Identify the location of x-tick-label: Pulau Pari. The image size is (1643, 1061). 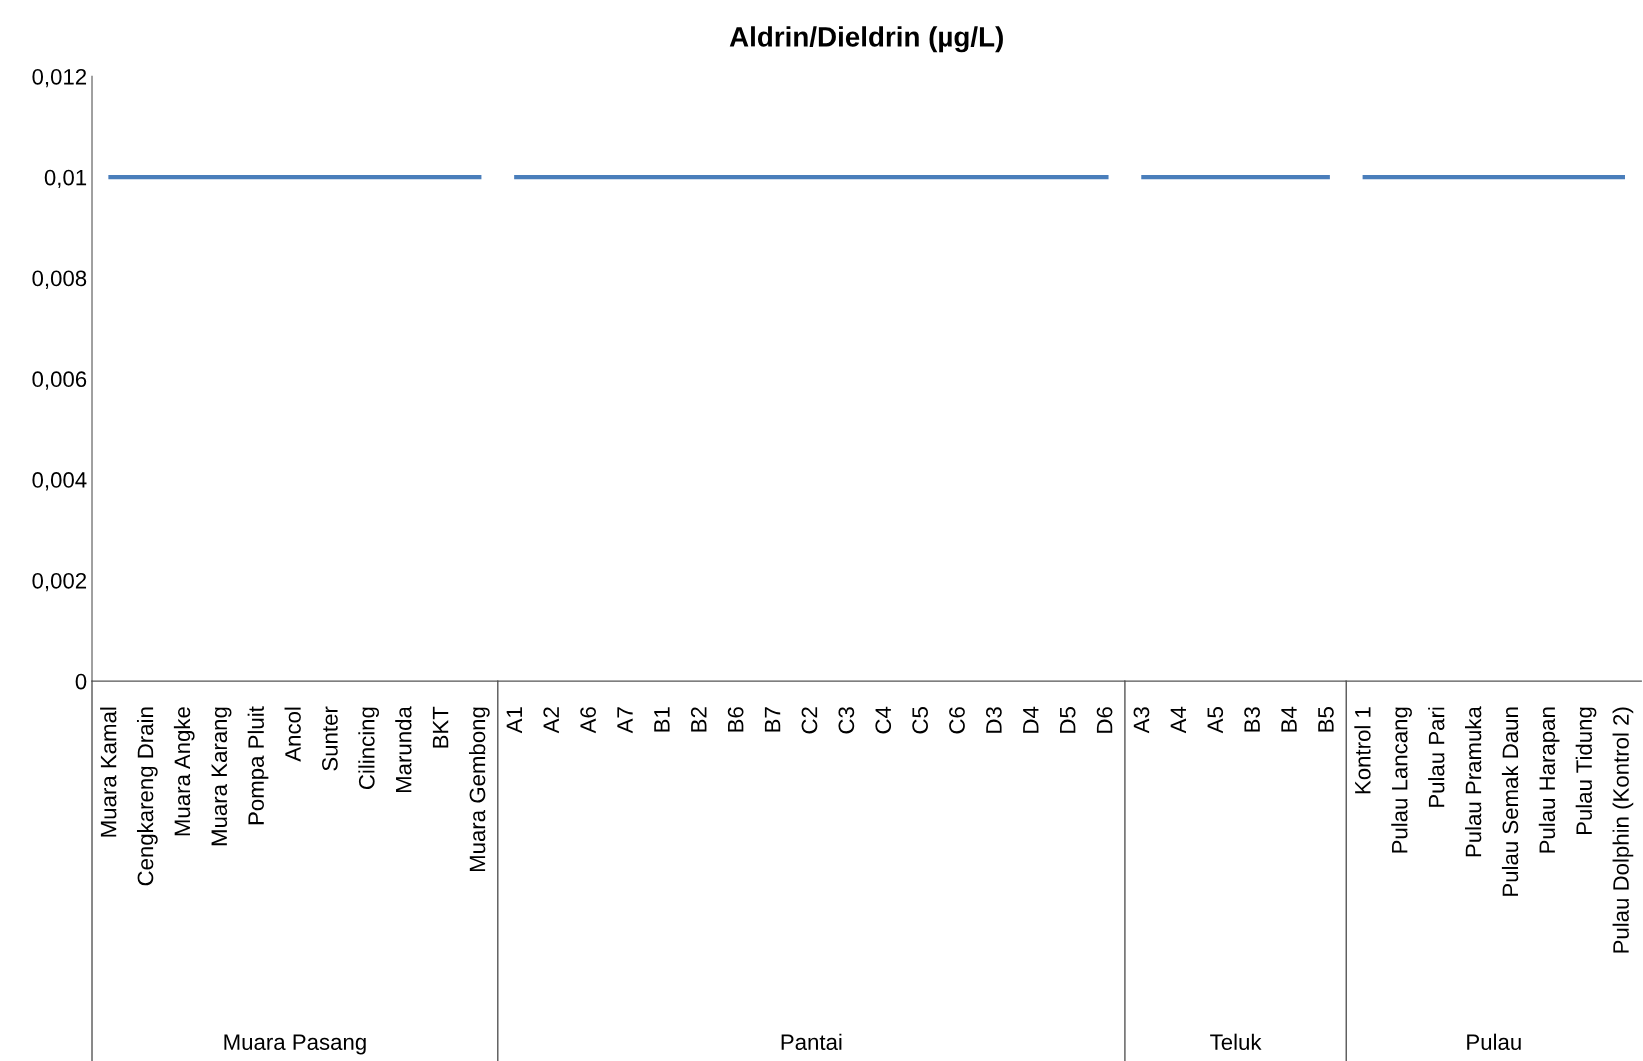
(1436, 757).